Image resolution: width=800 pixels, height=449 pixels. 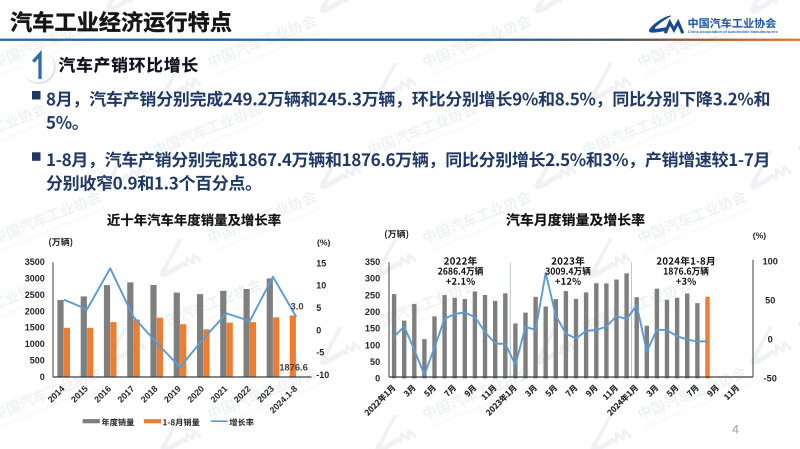 I want to click on svg-text: 250, so click(x=372, y=295).